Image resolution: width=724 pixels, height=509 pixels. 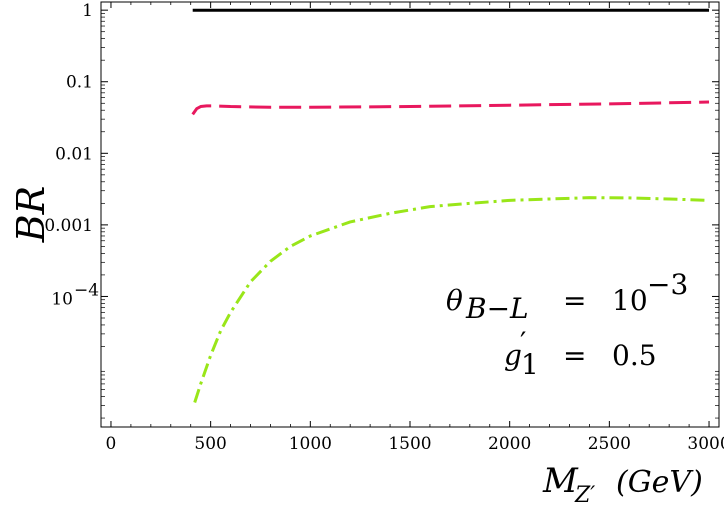 I want to click on svg-text: θ, so click(x=454, y=300).